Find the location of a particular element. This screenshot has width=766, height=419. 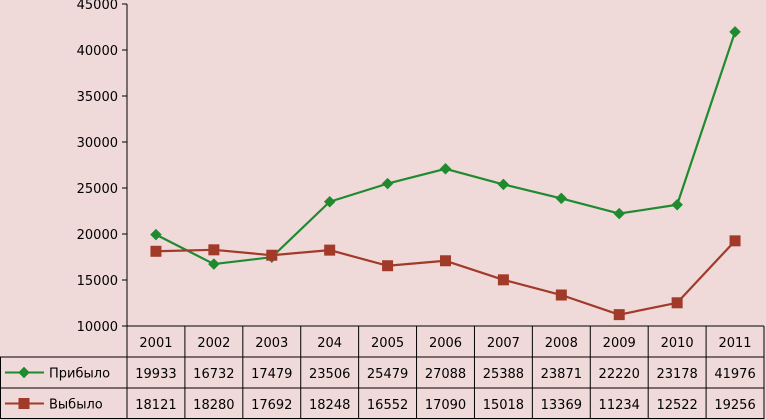

y-tick-label: 45000 is located at coordinates (97, 6).